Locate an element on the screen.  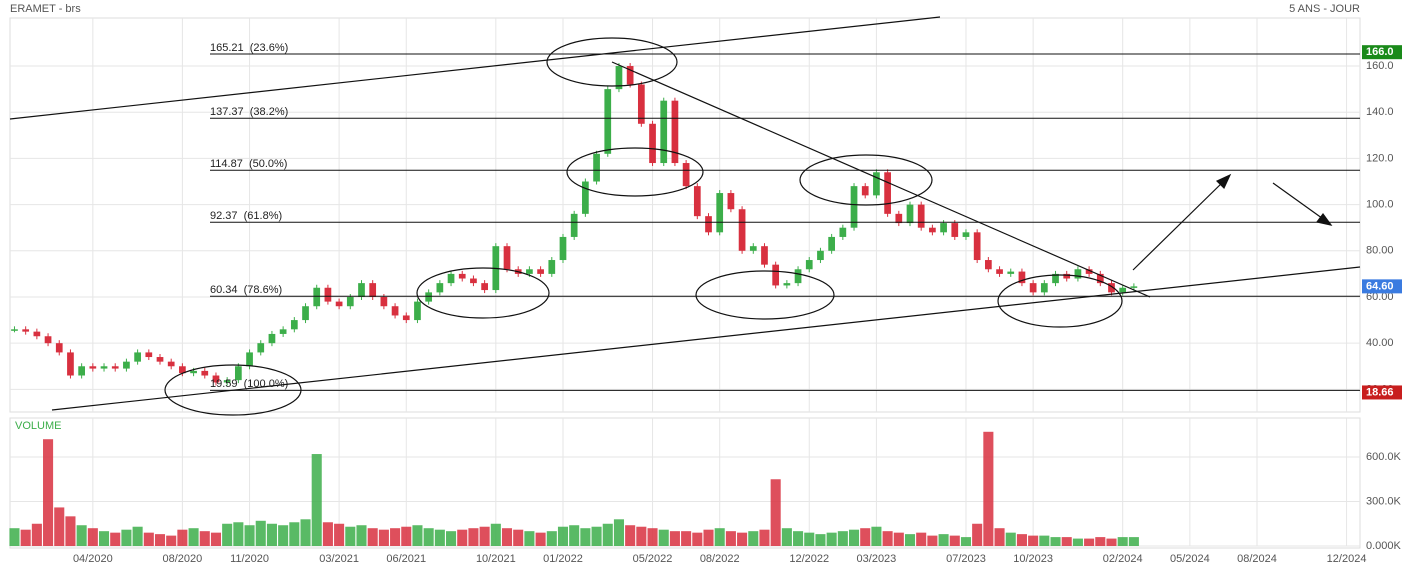
x-tick-label: 07/2023 is located at coordinates (966, 559).